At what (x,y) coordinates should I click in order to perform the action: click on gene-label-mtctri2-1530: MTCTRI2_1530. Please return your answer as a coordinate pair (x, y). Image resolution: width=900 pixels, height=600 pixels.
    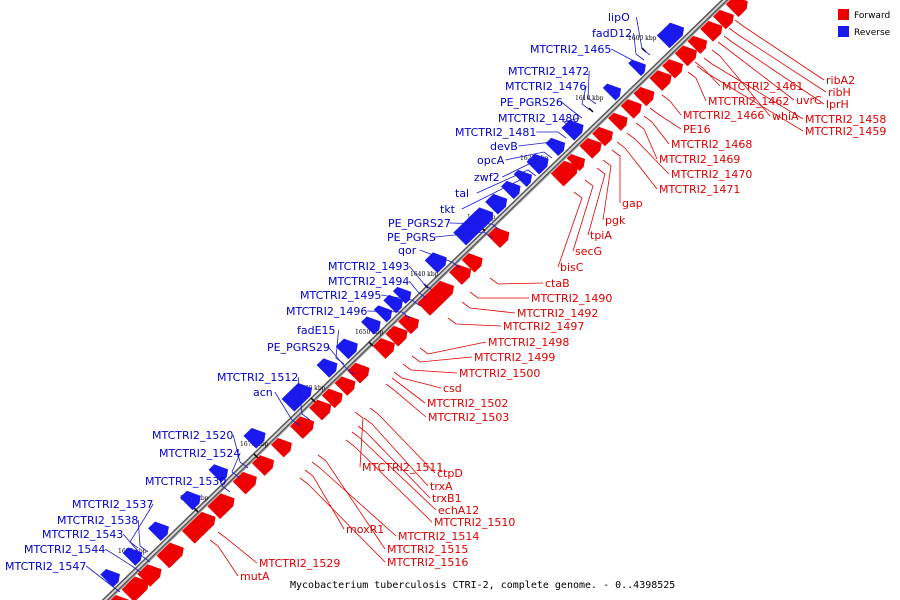
    Looking at the image, I should click on (185, 481).